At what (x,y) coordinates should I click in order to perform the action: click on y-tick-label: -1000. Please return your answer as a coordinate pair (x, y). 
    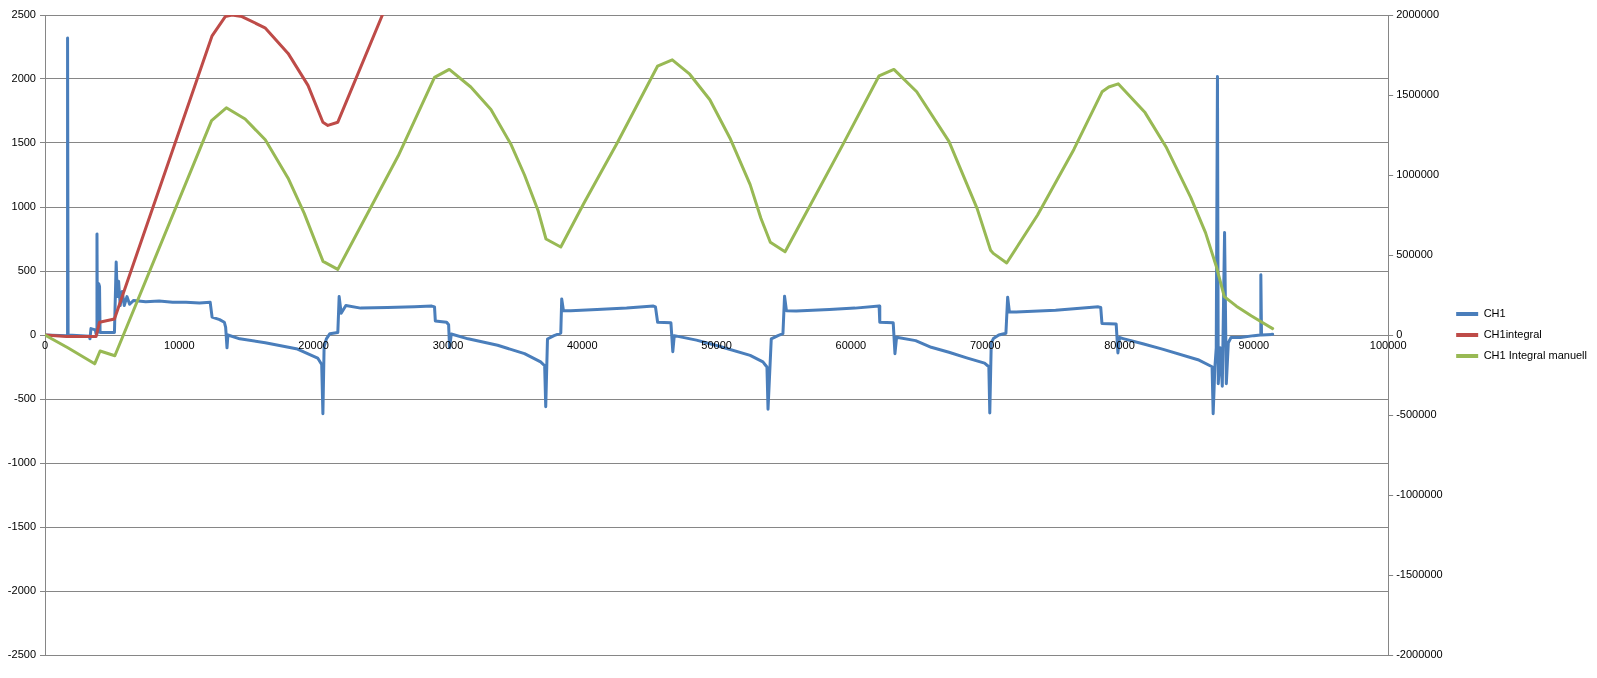
    Looking at the image, I should click on (21, 462).